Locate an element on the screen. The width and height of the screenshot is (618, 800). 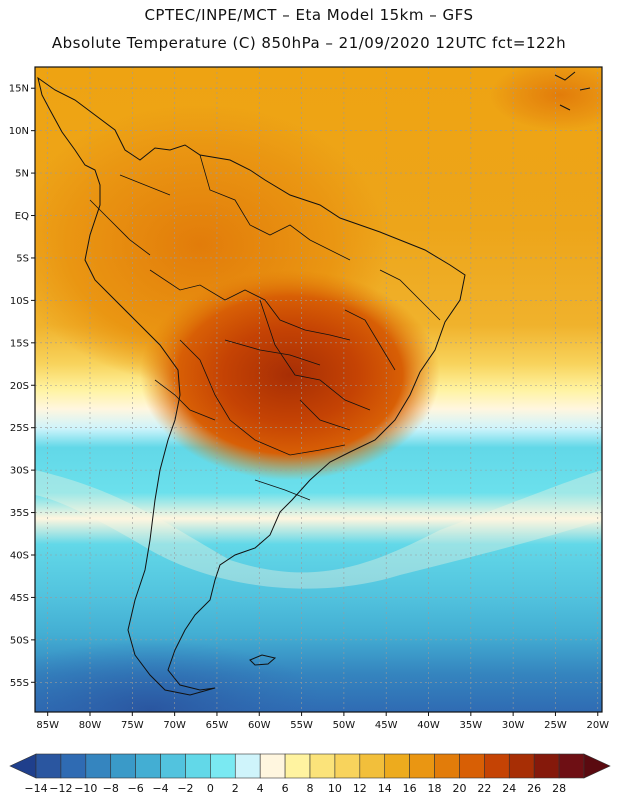
colorbar-high-arrow is located at coordinates (597, 766).